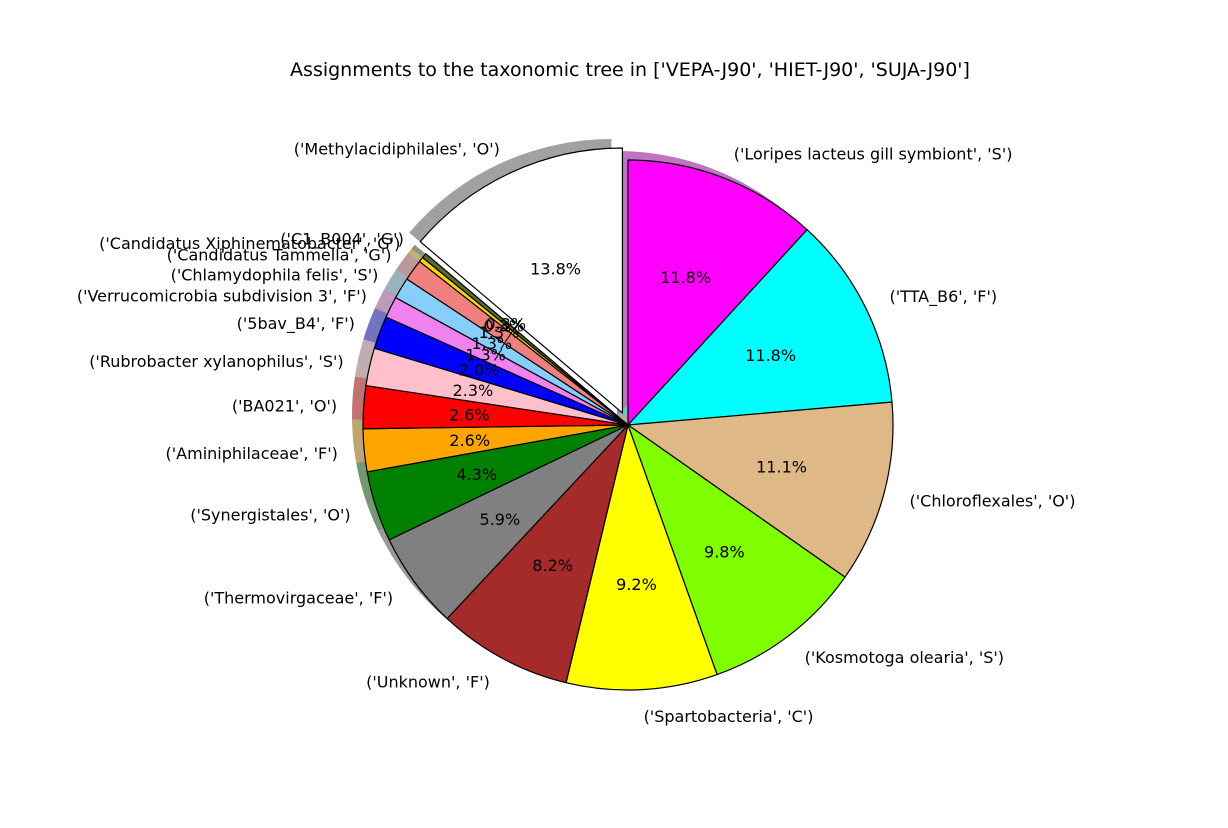  What do you see at coordinates (993, 501) in the screenshot?
I see `slice-label-chloroflexales-o: ('Chloroflexales', 'O')` at bounding box center [993, 501].